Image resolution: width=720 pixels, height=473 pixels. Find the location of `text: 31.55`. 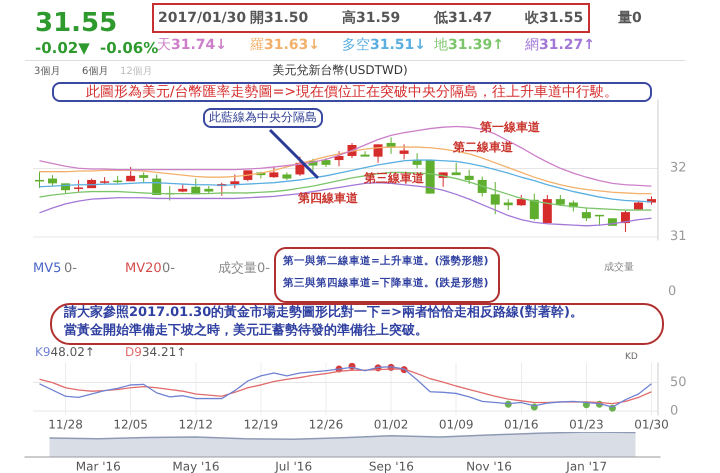

text: 31.55 is located at coordinates (76, 23).